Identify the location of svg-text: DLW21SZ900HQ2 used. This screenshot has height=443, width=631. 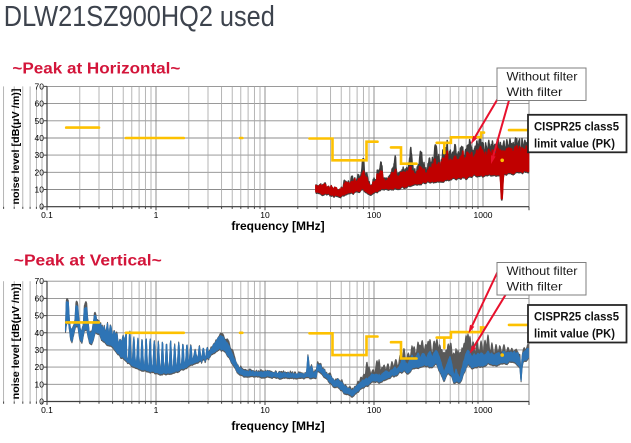
(139, 17).